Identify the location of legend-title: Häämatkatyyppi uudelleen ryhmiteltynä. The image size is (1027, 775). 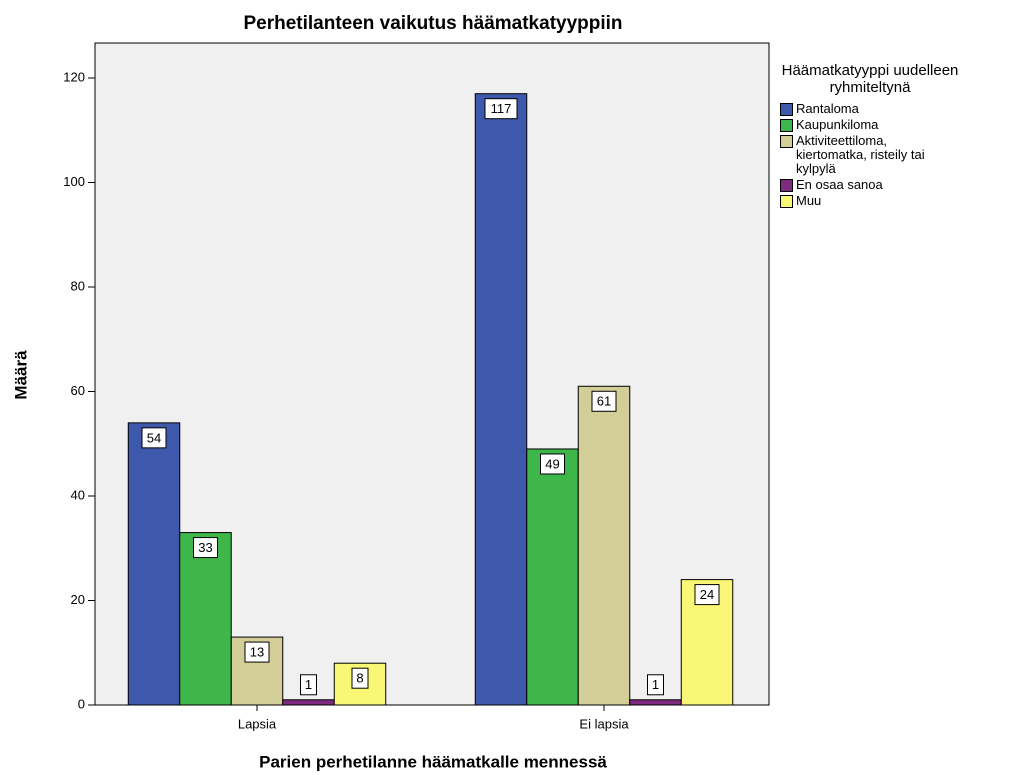
(870, 79).